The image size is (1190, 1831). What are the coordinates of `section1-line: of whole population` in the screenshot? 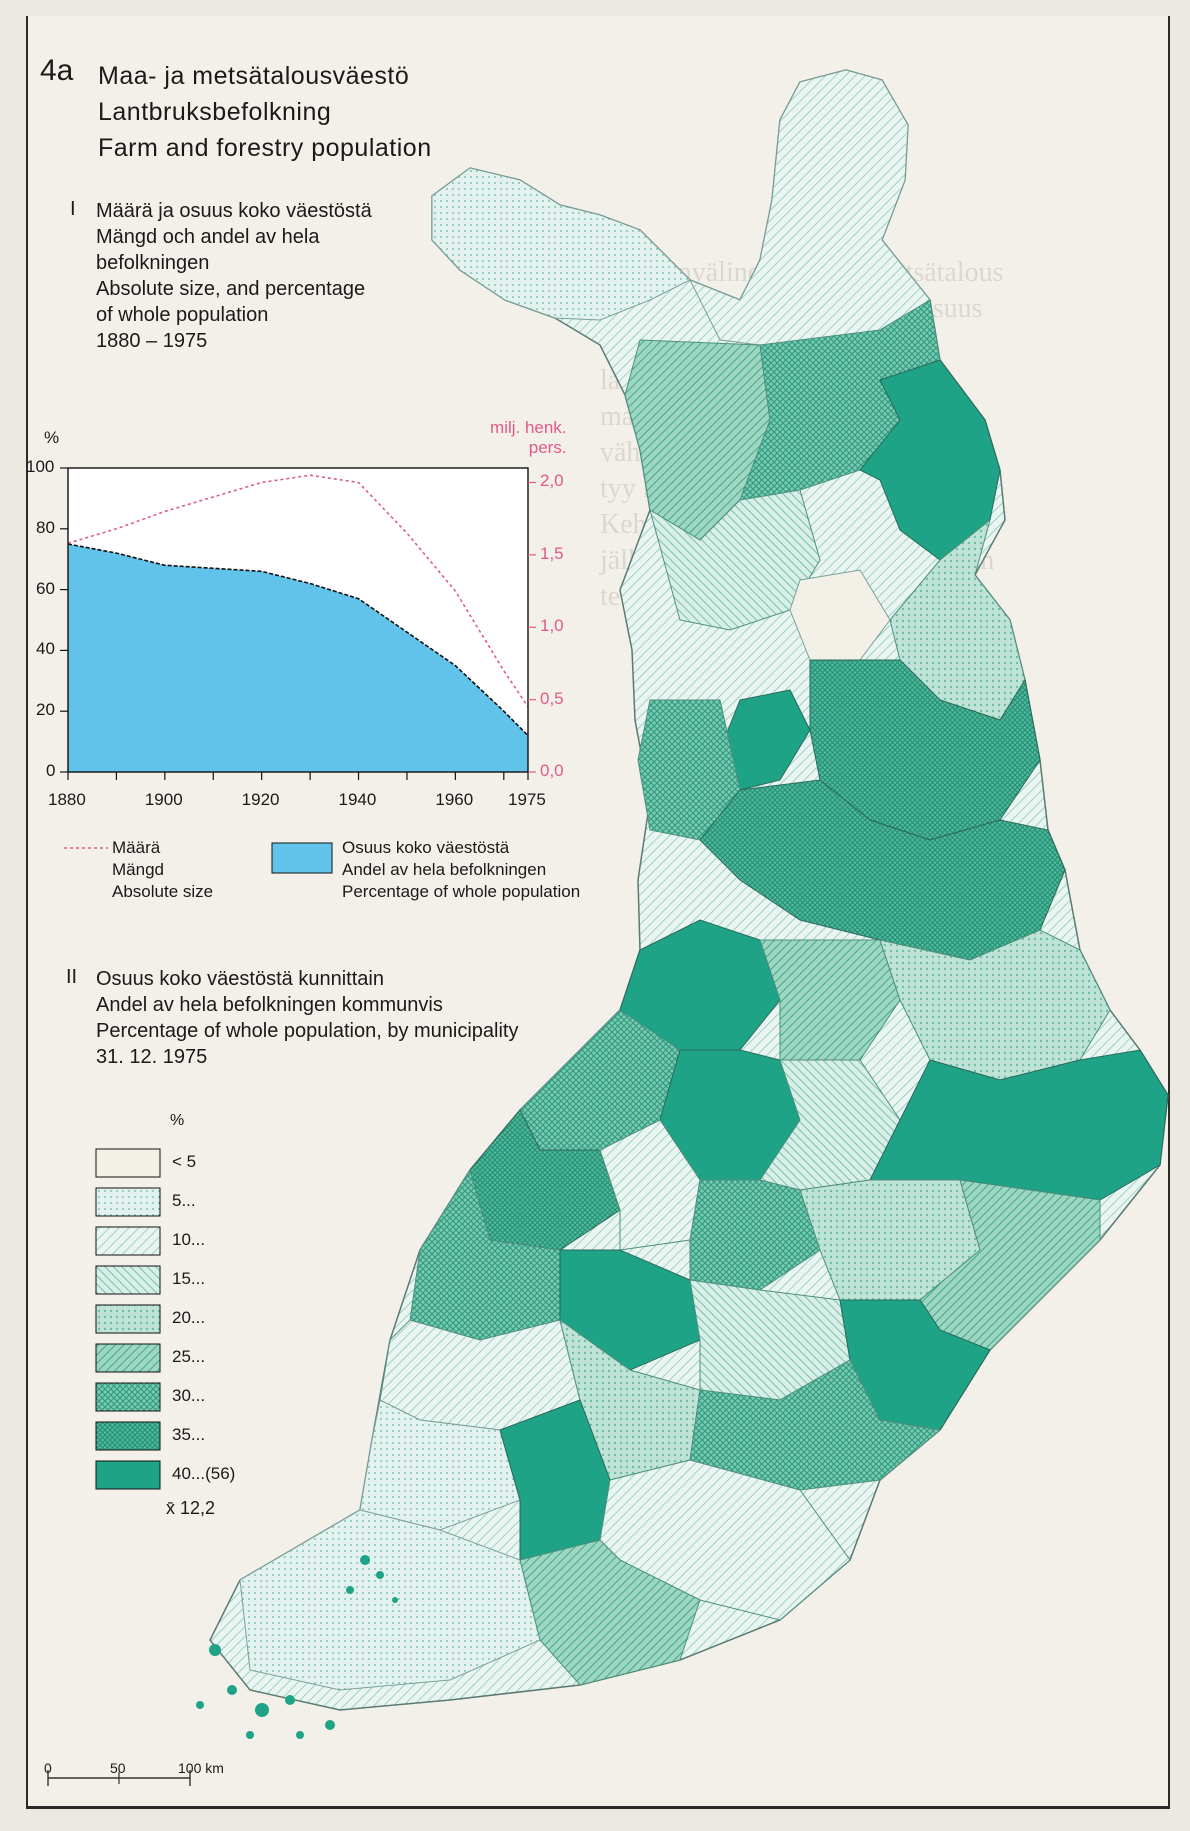 It's located at (182, 315).